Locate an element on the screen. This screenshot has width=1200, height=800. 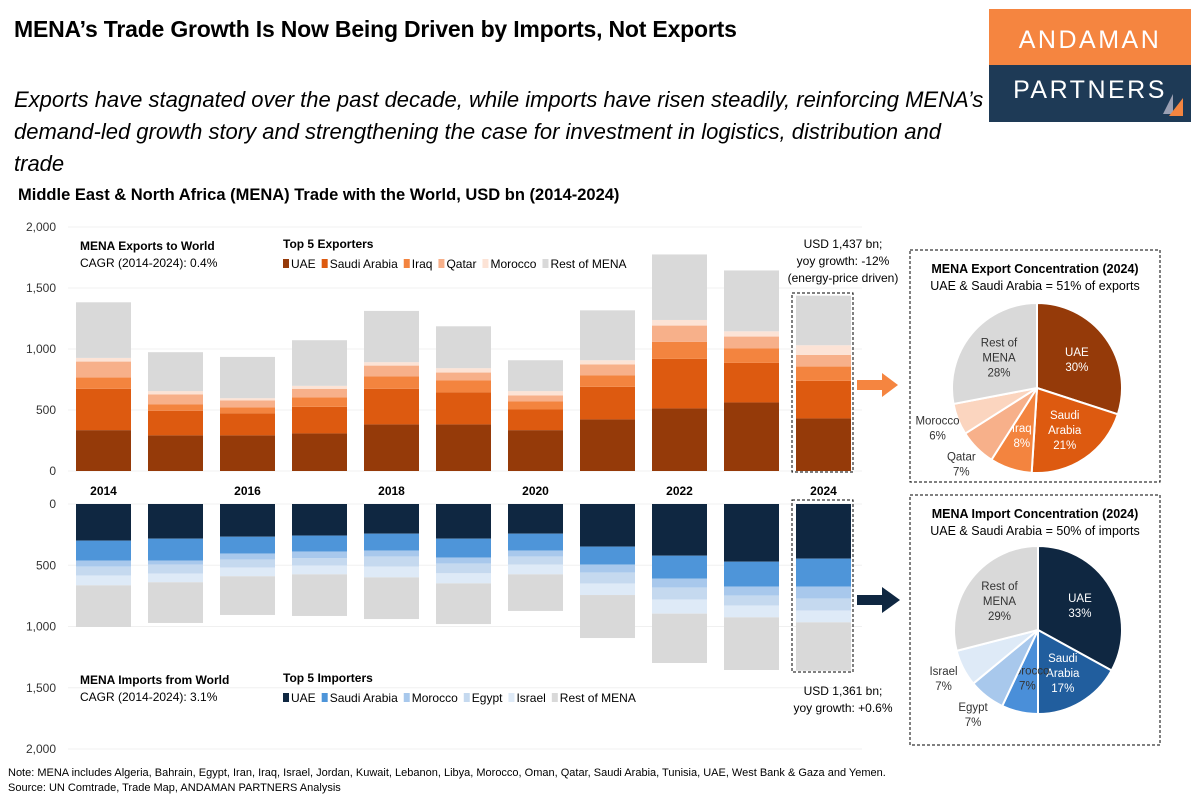
x-tick-label: 2016 is located at coordinates (247, 491).